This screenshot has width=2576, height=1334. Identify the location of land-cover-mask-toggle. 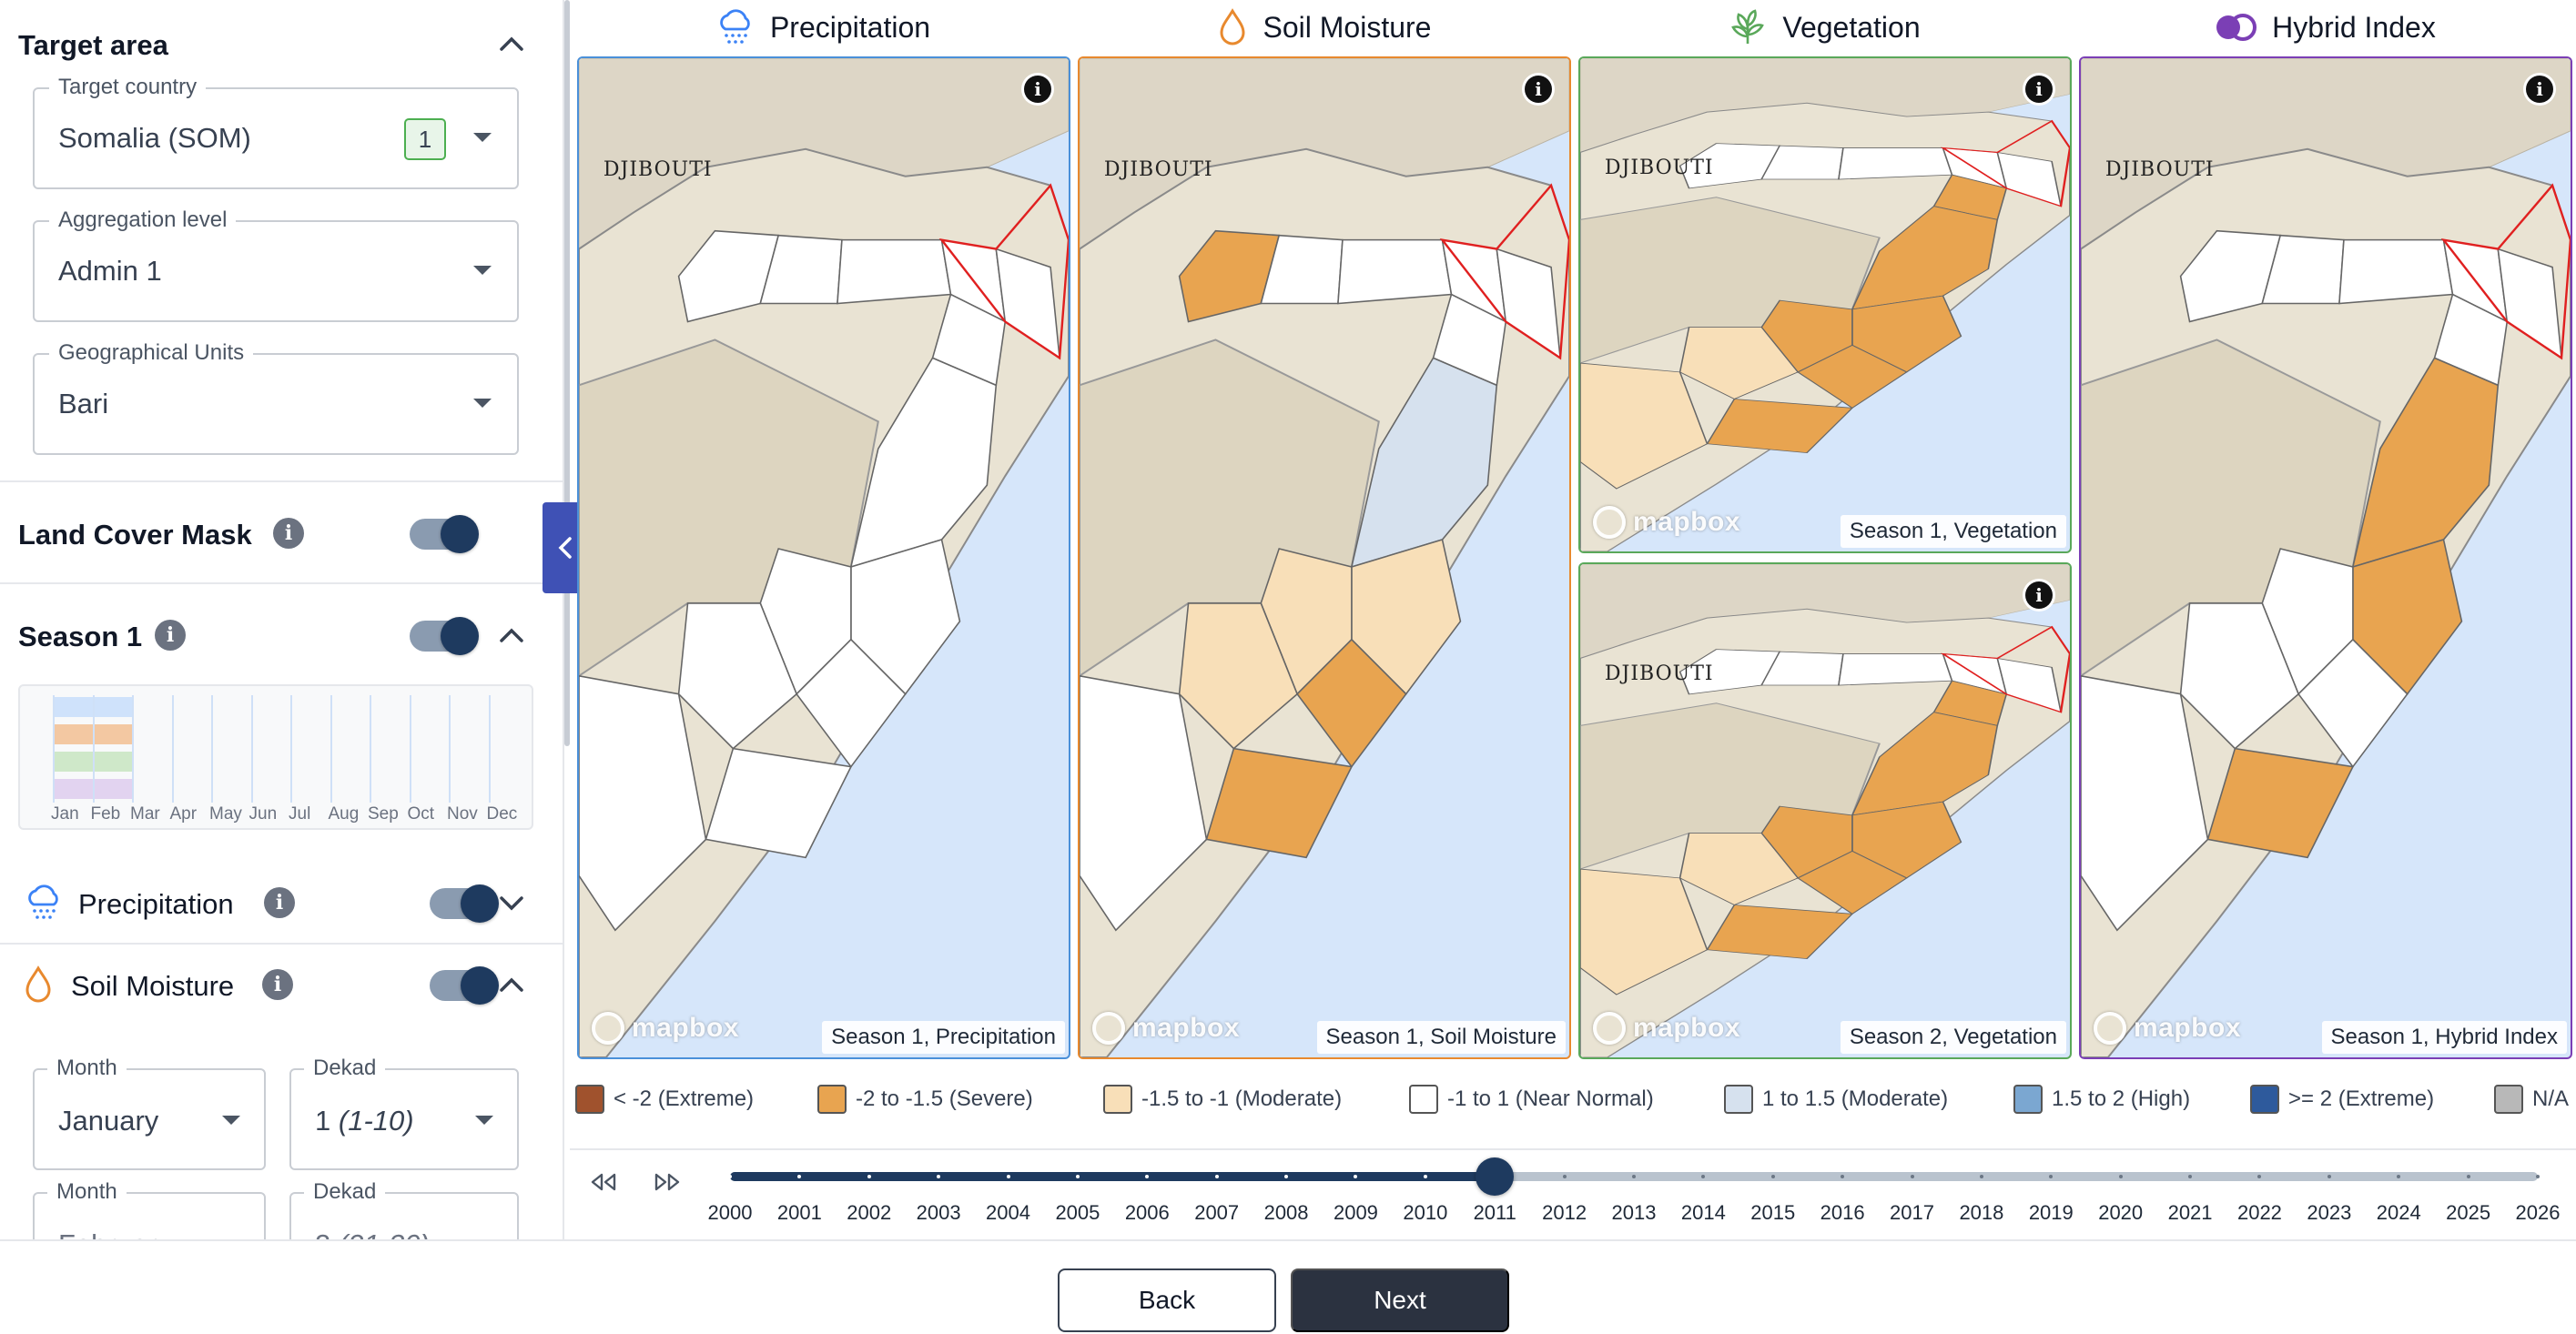
(444, 534).